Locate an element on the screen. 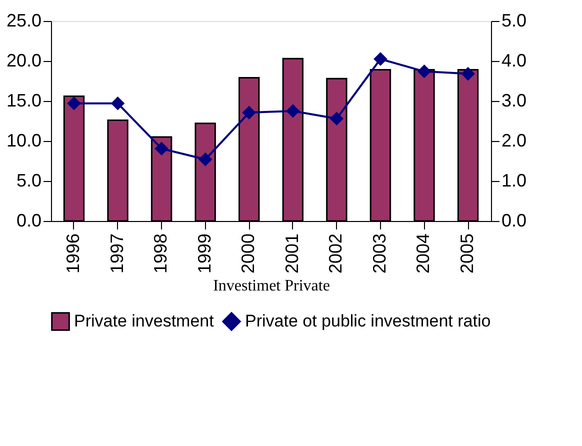 The width and height of the screenshot is (582, 446). x-tick-label: 2004 is located at coordinates (423, 254).